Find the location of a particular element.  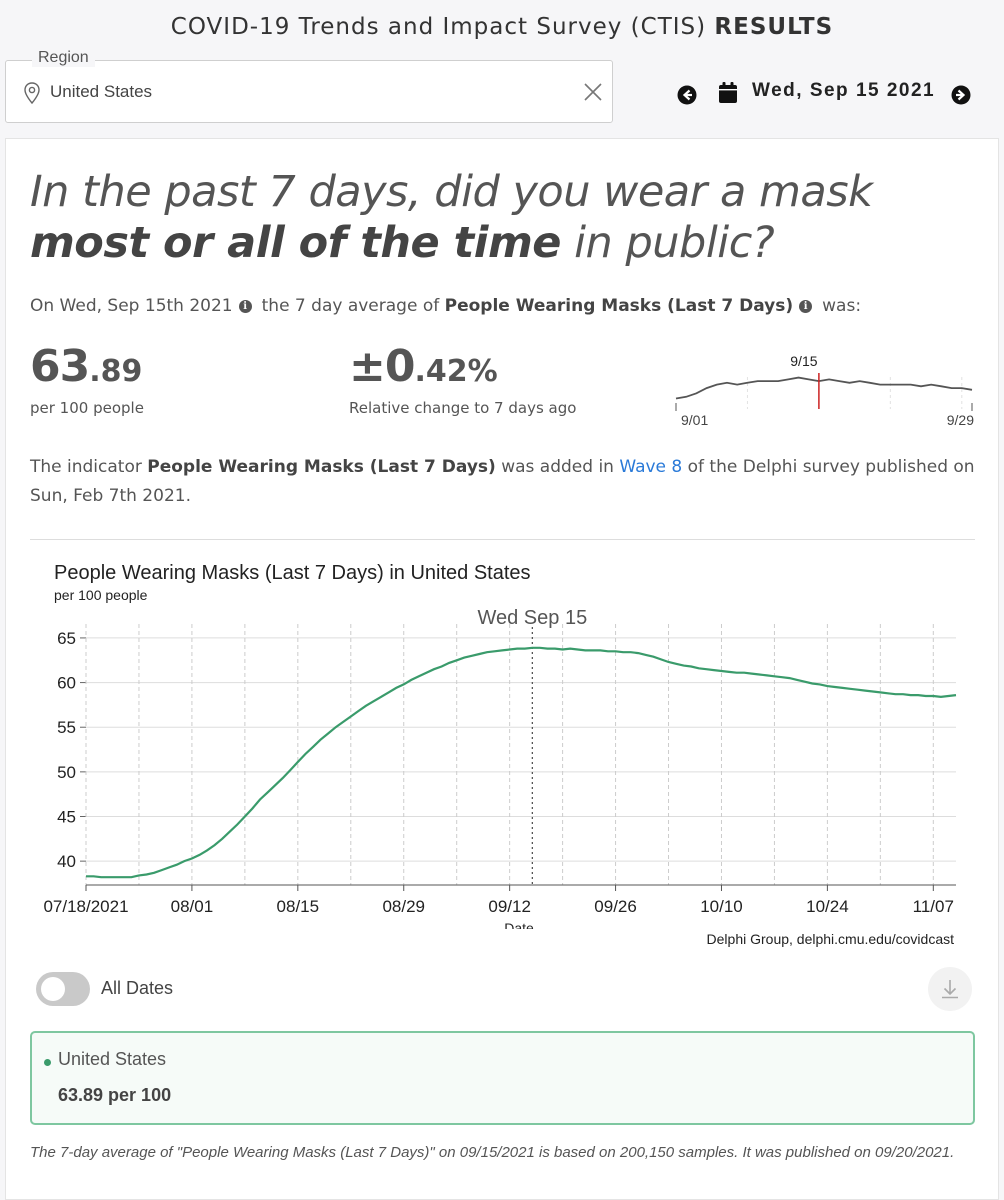

clear-icon is located at coordinates (593, 92).